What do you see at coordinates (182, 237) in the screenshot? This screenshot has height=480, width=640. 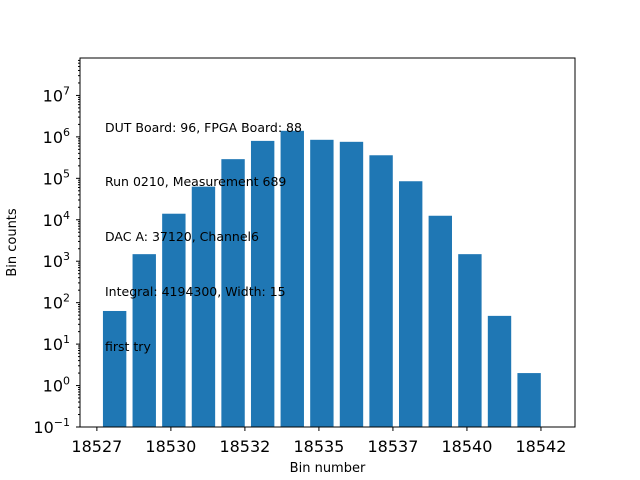 I see `annotation-line-3: DAC A: 37120, Channel6` at bounding box center [182, 237].